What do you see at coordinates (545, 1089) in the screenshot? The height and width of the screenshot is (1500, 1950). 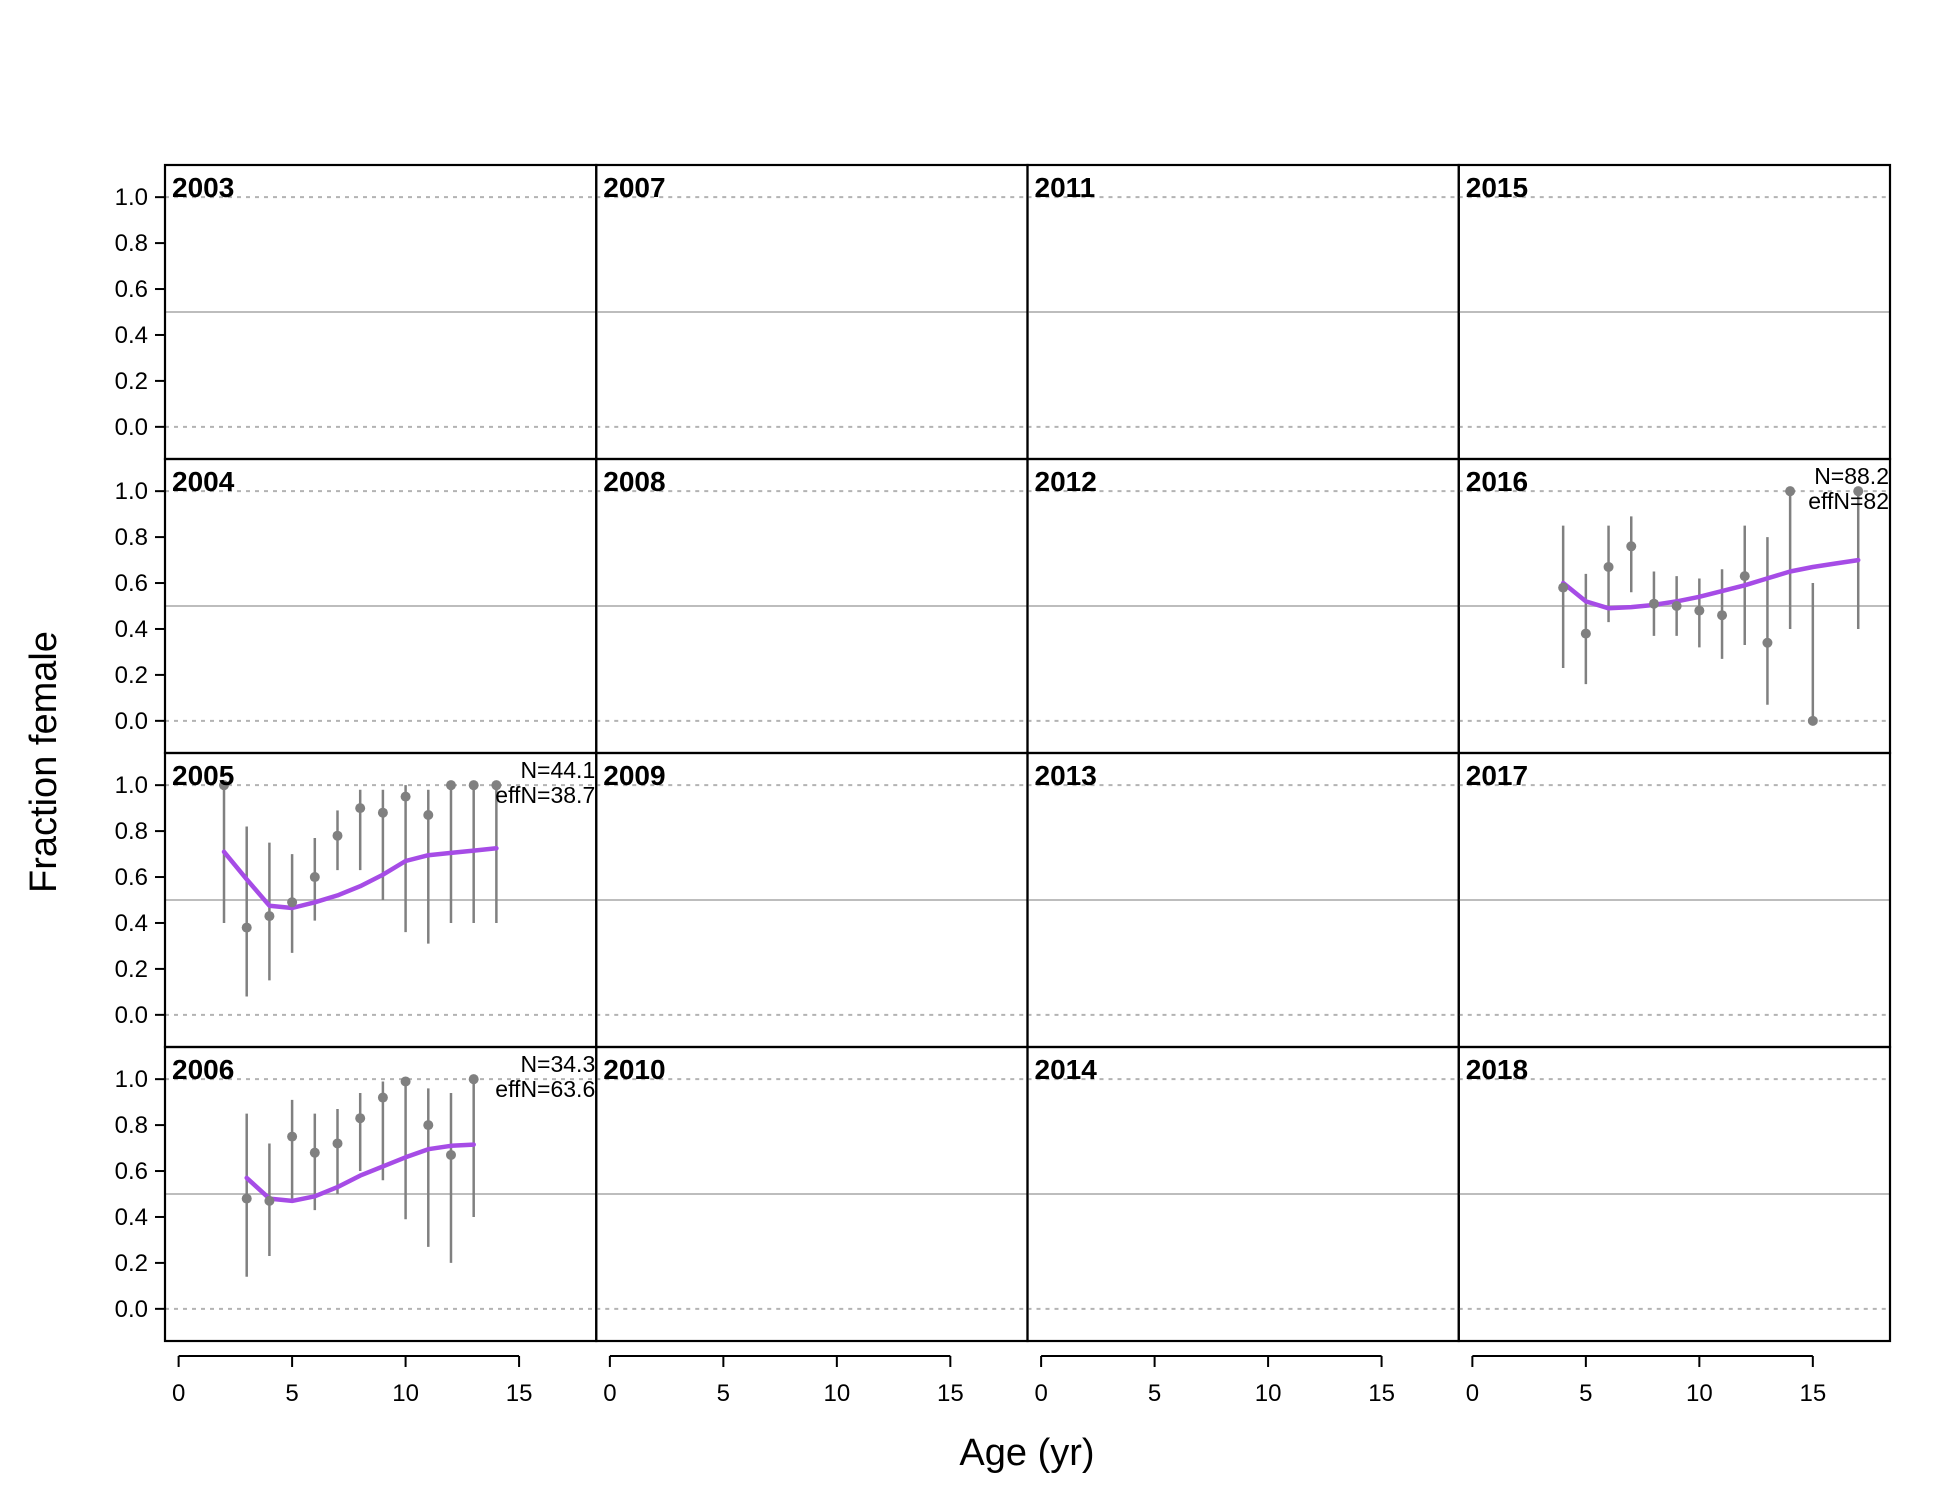 I see `effective-sample-size-label: effN=63.6` at bounding box center [545, 1089].